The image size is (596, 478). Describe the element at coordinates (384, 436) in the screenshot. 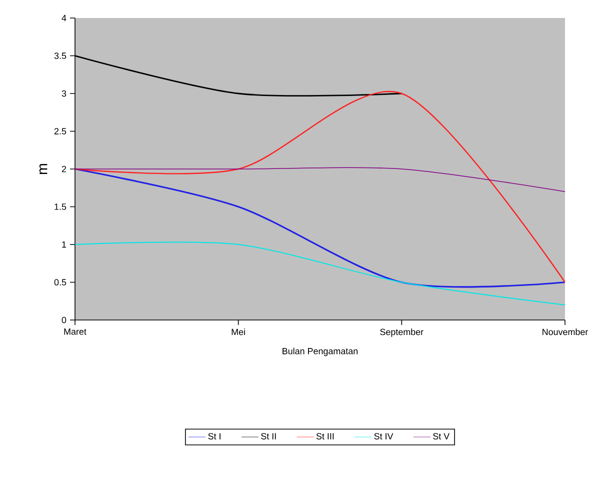

I see `legend-label: St IV` at that location.